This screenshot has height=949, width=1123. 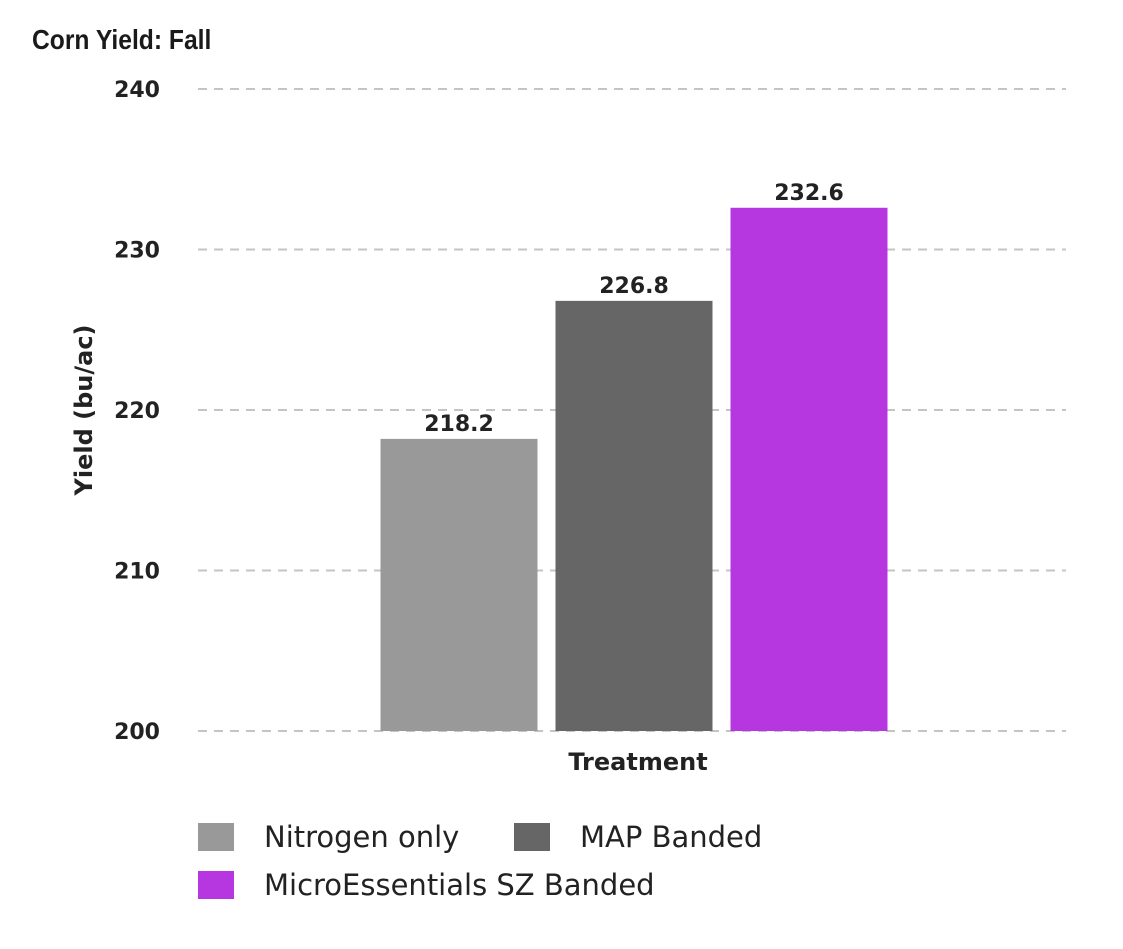 I want to click on y-tick-label-240: 240, so click(x=137, y=90).